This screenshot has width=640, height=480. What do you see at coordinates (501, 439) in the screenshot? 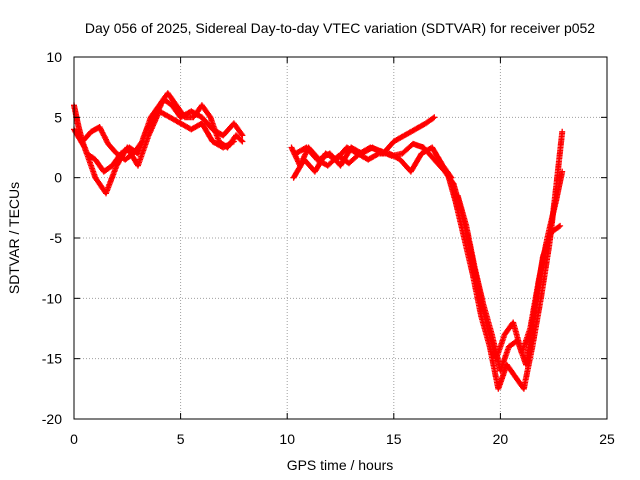
I see `x-tick-label: 20` at bounding box center [501, 439].